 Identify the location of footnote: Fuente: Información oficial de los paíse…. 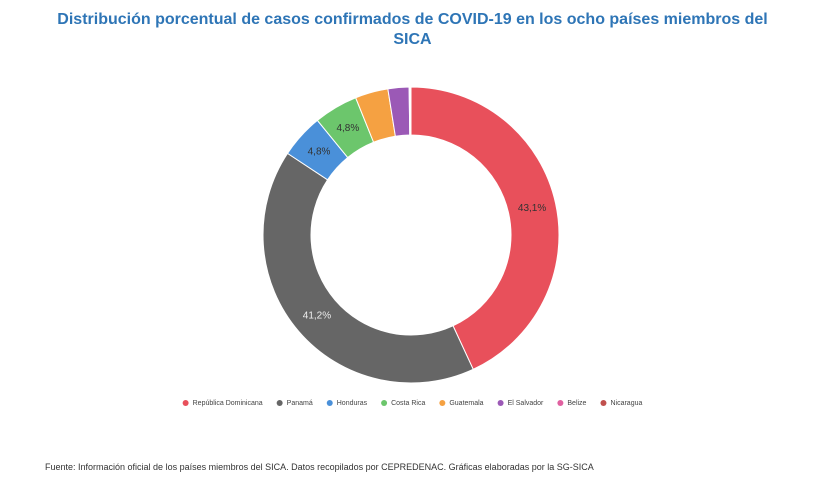
(319, 467).